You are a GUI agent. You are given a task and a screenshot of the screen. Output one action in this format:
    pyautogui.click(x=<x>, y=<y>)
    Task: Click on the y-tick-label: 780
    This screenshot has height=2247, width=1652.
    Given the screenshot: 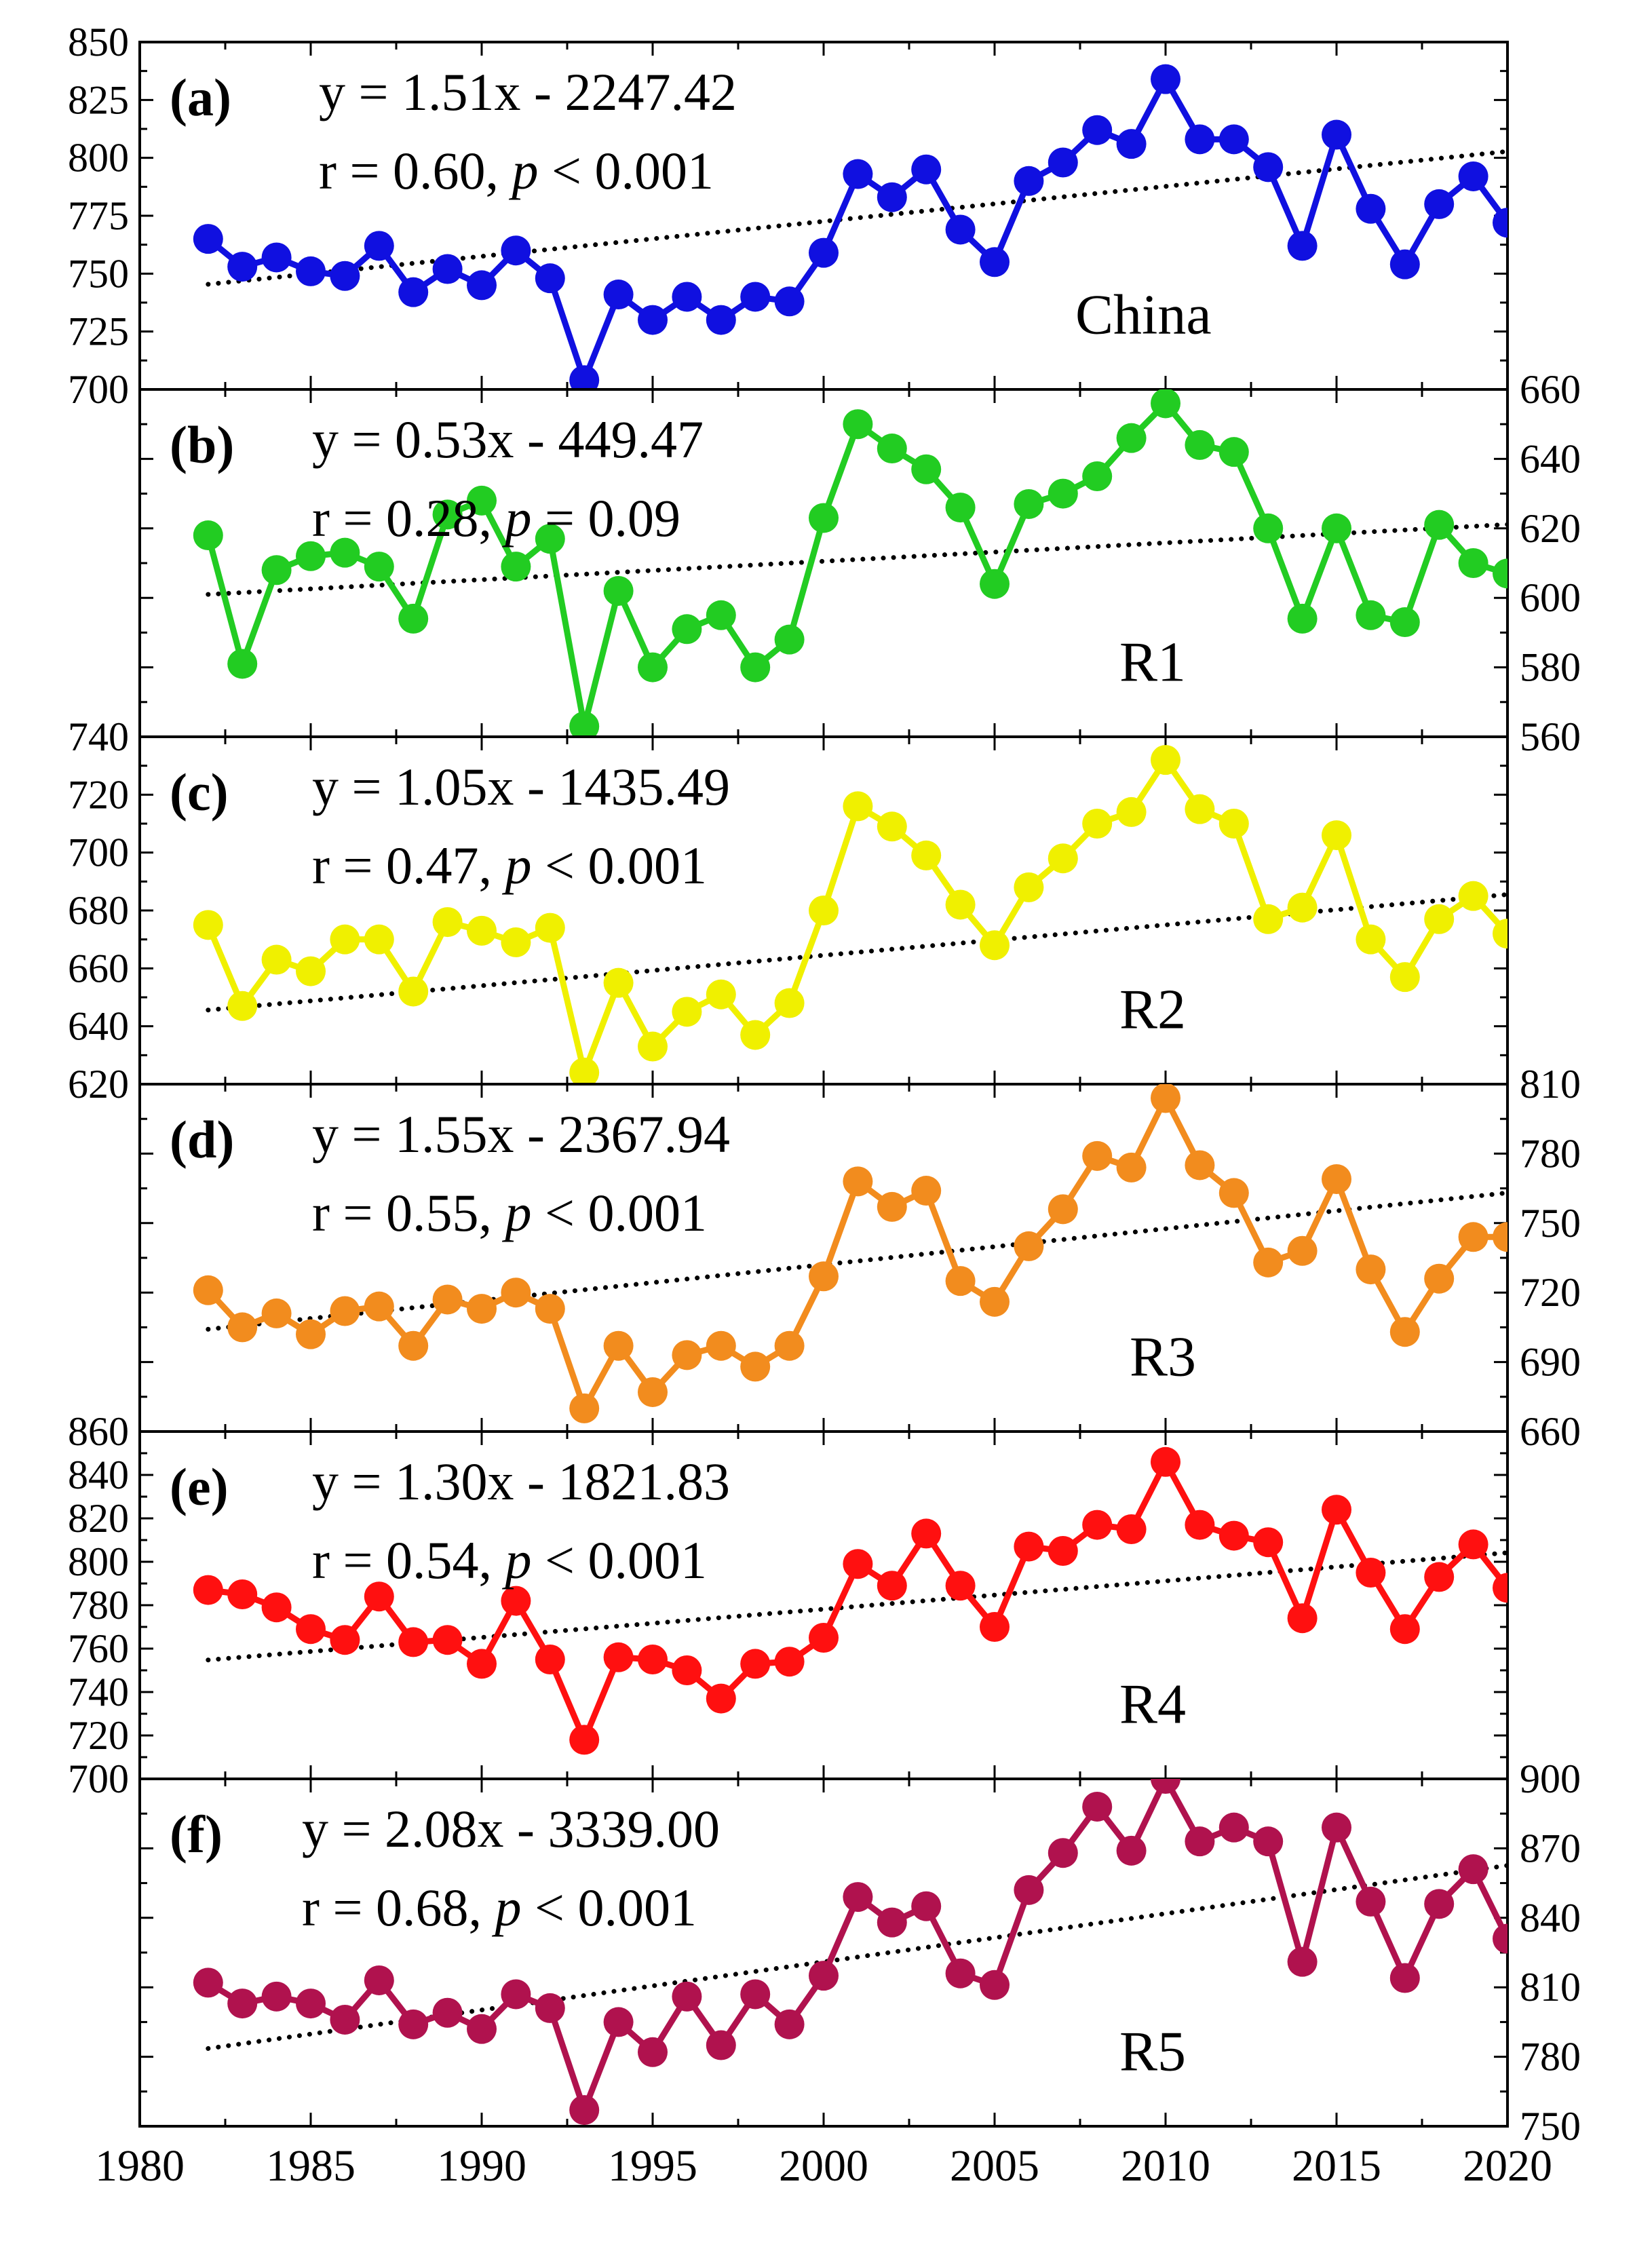 What is the action you would take?
    pyautogui.click(x=98, y=1605)
    